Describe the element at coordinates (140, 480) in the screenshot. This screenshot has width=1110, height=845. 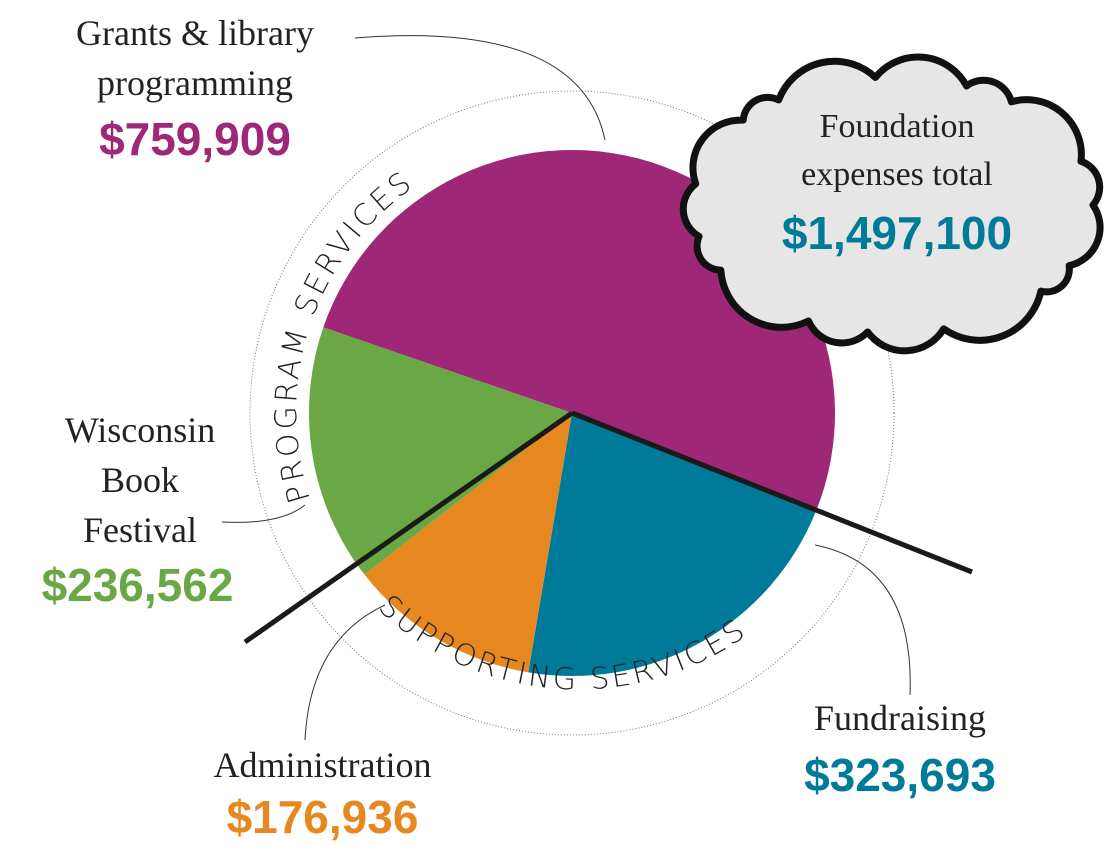
I see `category-label: Wisconsin Book Festival` at that location.